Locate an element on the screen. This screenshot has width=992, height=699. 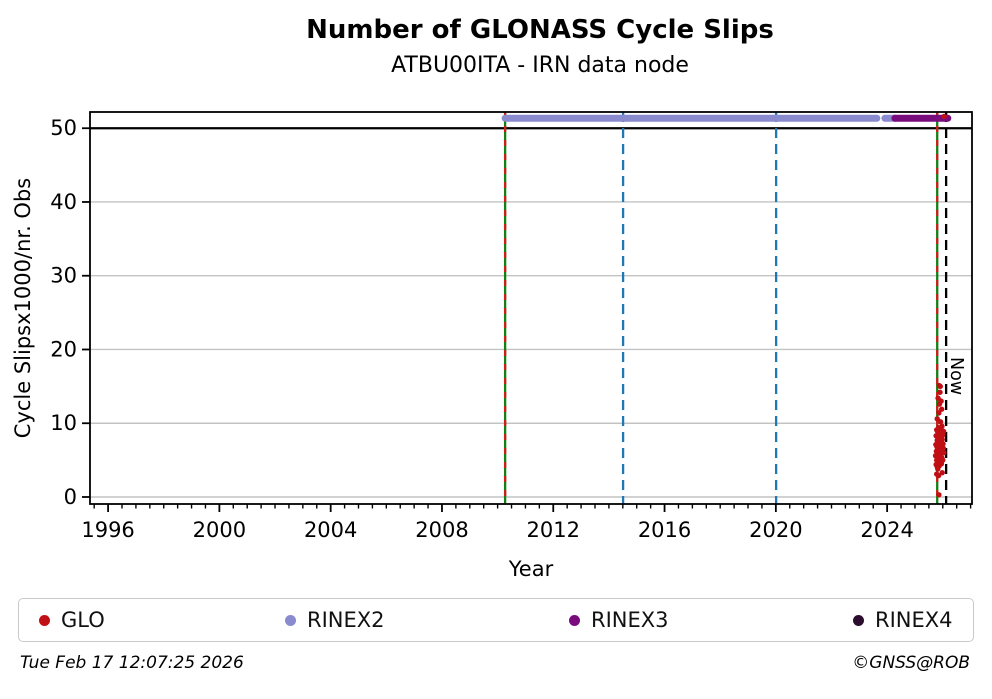
y-tick-label-20: 20 is located at coordinates (63, 349).